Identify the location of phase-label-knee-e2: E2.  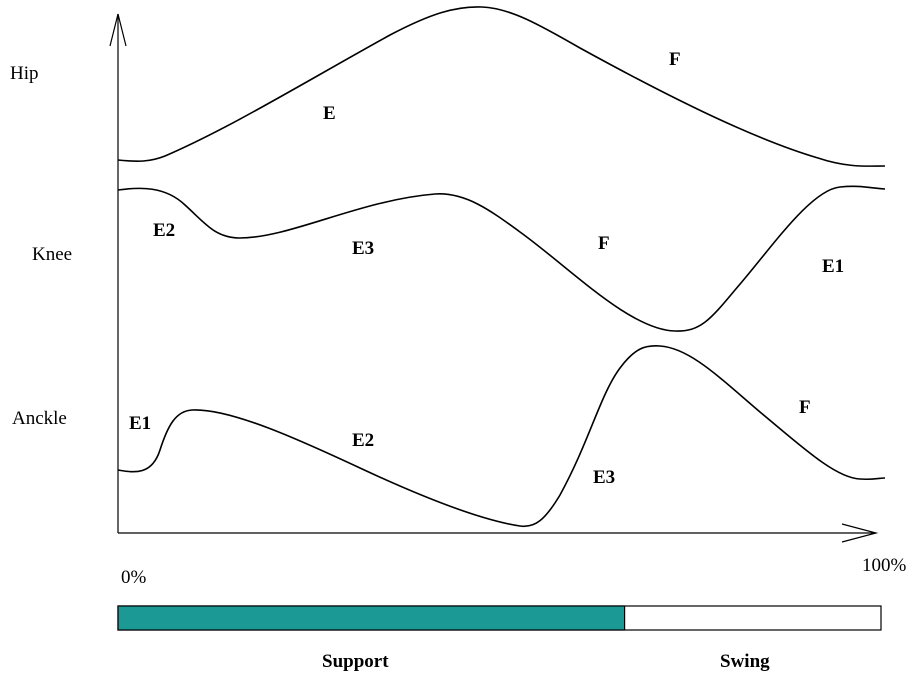
(164, 230).